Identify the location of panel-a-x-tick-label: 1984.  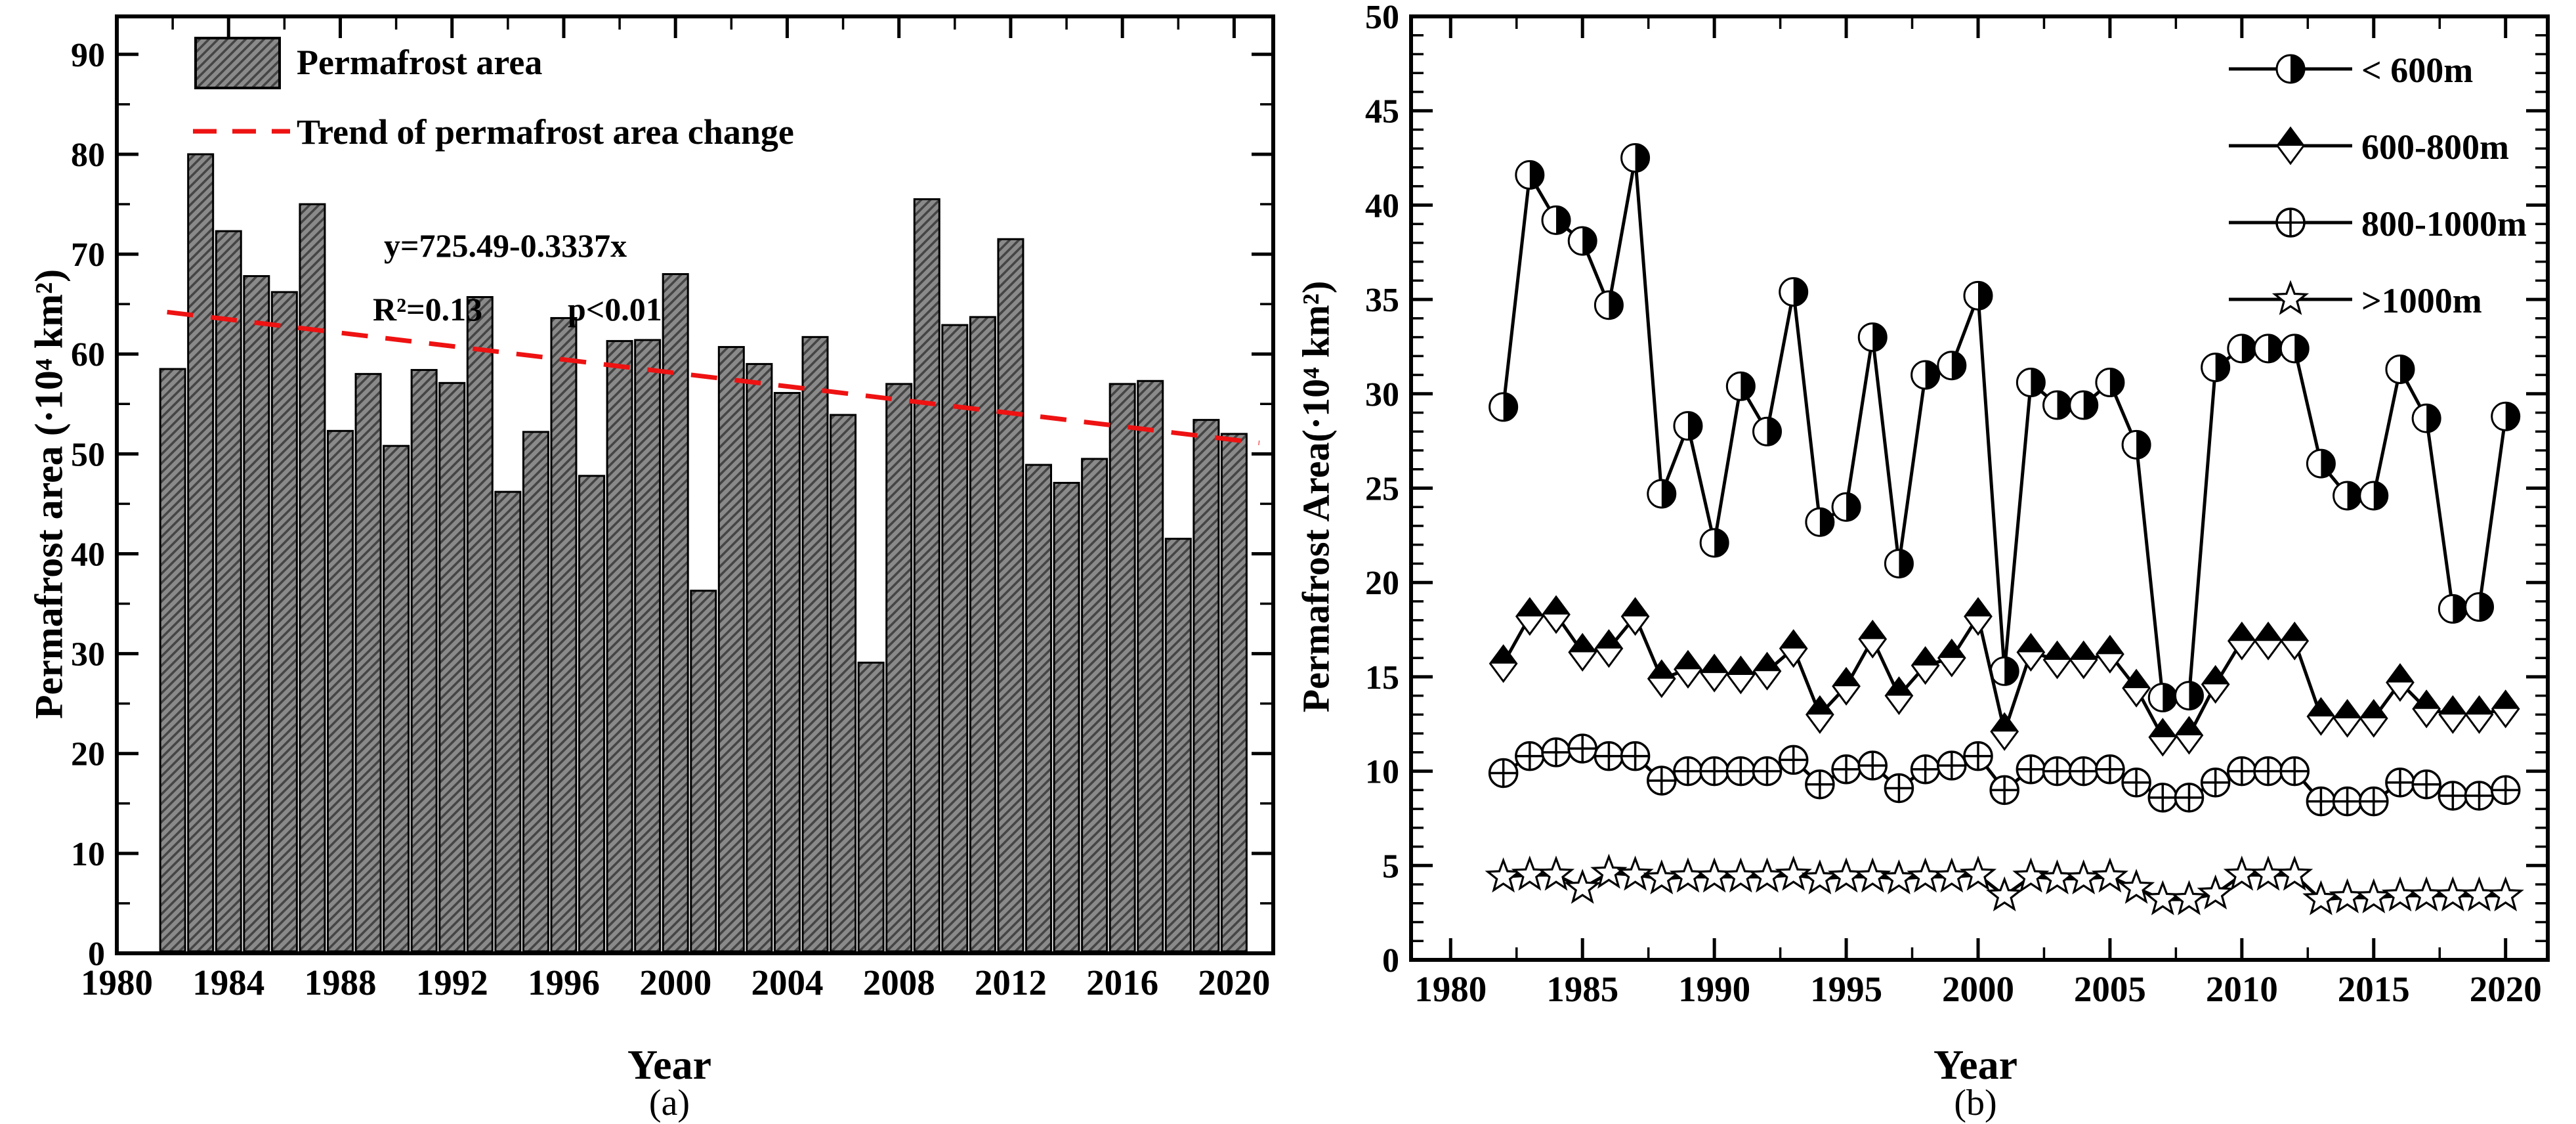
(228, 982).